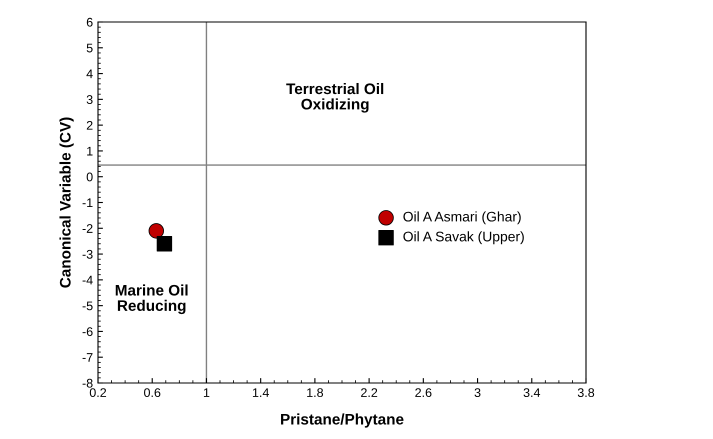  I want to click on y-tick-label: 6, so click(89, 22).